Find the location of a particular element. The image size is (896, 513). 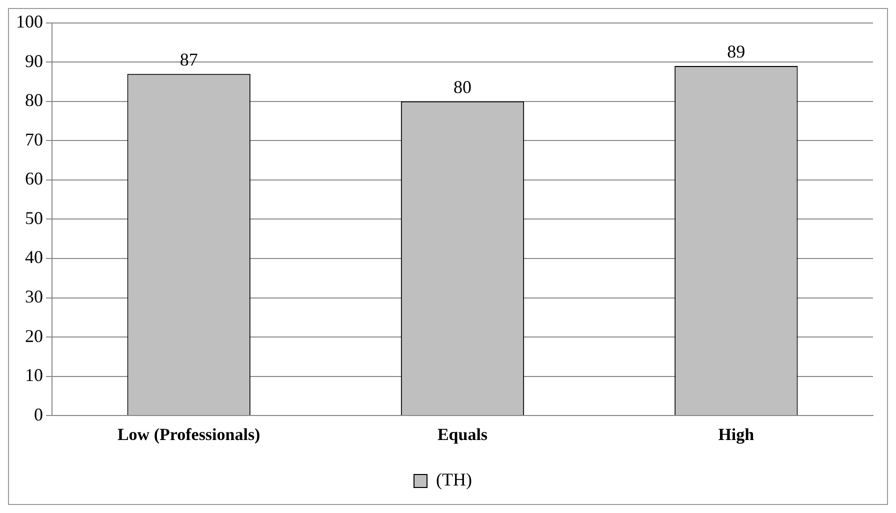

x-tick-label: Low (Professionals) is located at coordinates (188, 434).